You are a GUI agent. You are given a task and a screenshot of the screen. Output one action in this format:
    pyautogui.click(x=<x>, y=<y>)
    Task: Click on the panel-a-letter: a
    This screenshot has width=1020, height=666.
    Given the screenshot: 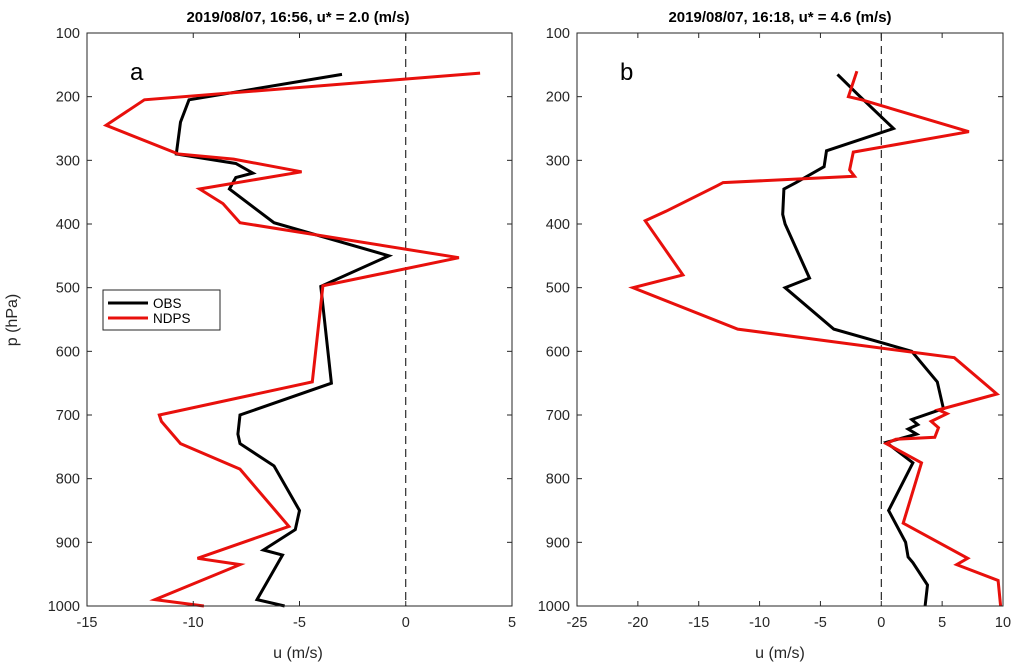 What is the action you would take?
    pyautogui.click(x=137, y=72)
    